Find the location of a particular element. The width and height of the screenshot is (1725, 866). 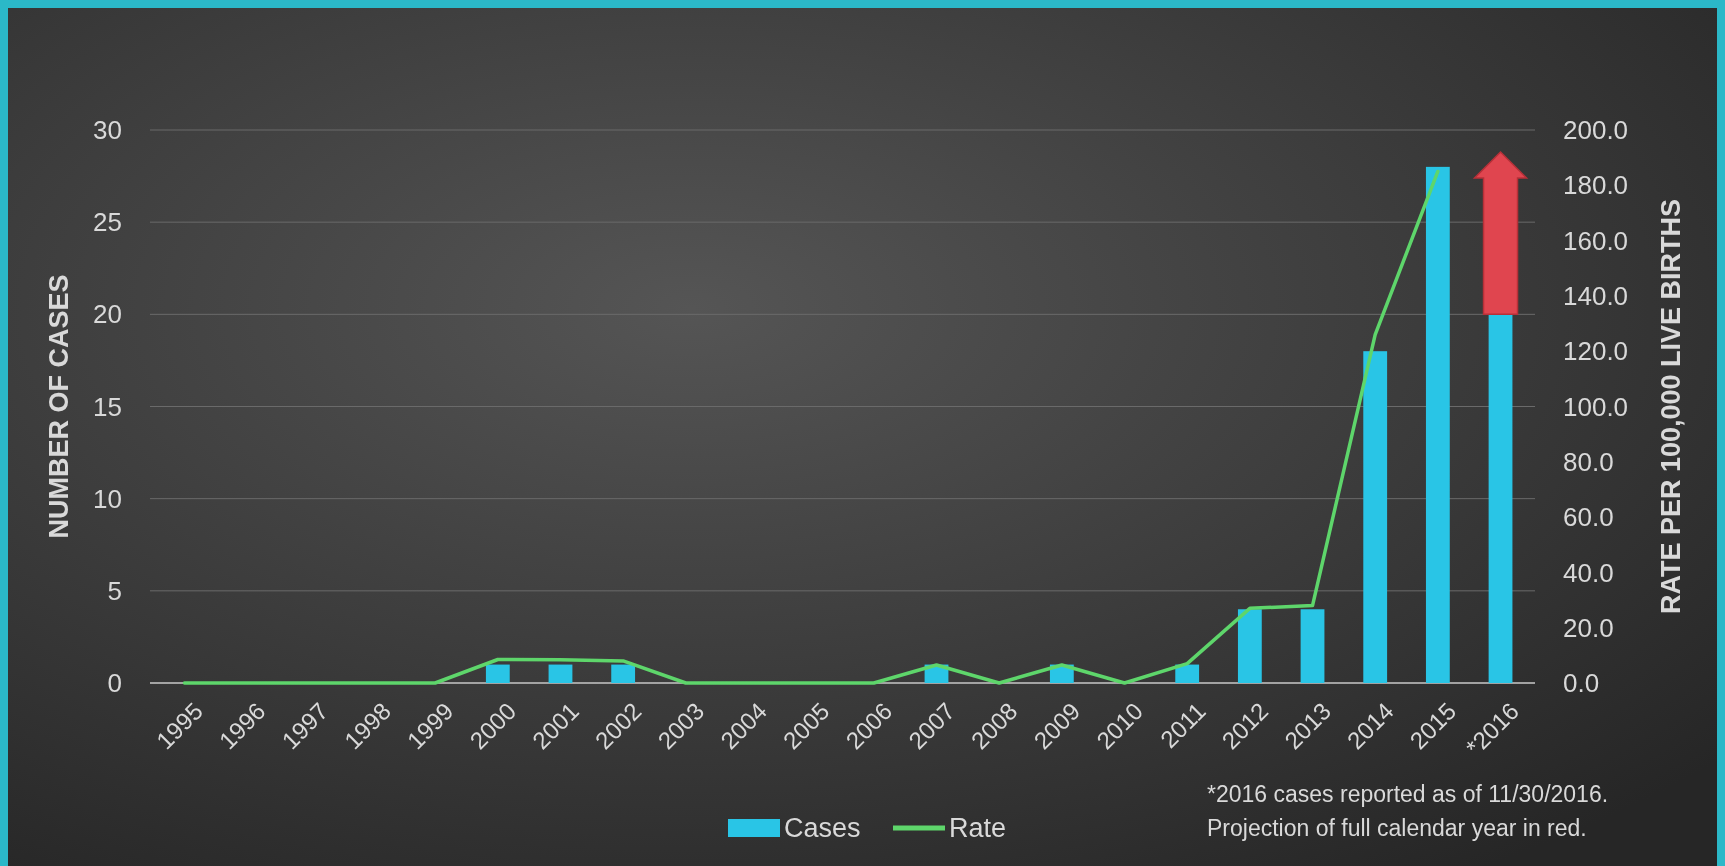

y2-tick-label: 200.0 is located at coordinates (1596, 130).